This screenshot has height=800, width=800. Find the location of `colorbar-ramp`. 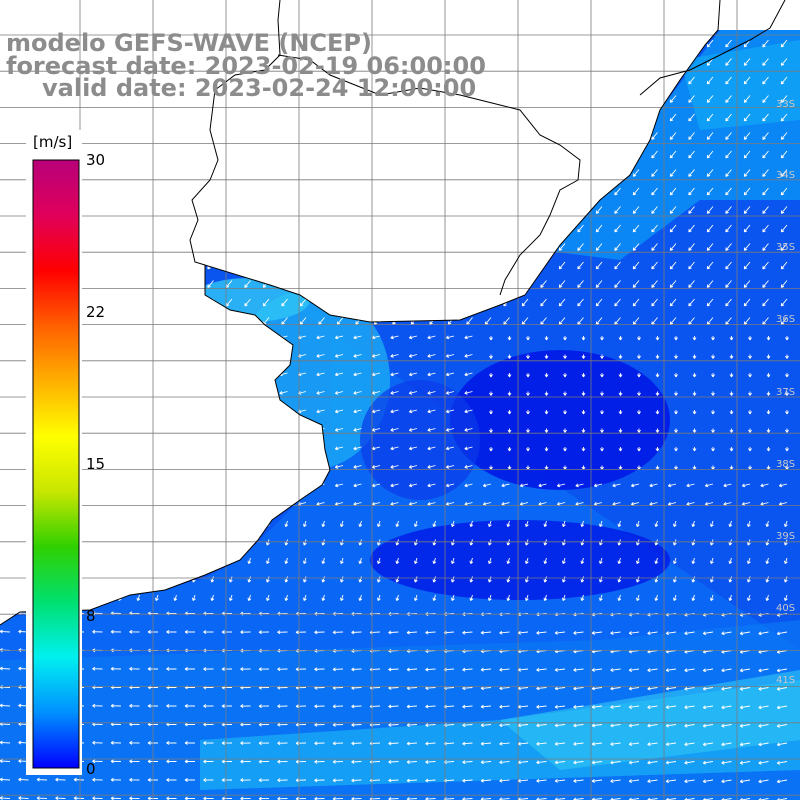

colorbar-ramp is located at coordinates (56, 464).